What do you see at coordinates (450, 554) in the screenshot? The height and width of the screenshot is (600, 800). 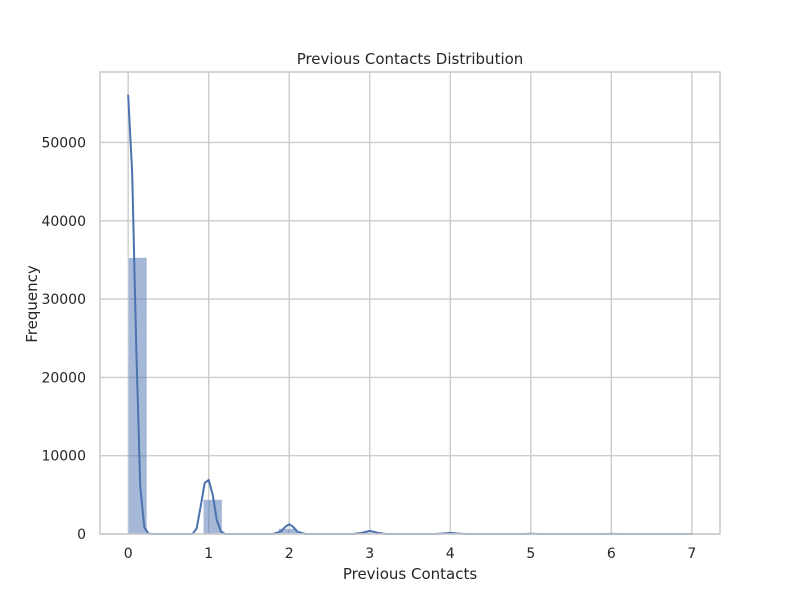 I see `x-tick-label-4: 4` at bounding box center [450, 554].